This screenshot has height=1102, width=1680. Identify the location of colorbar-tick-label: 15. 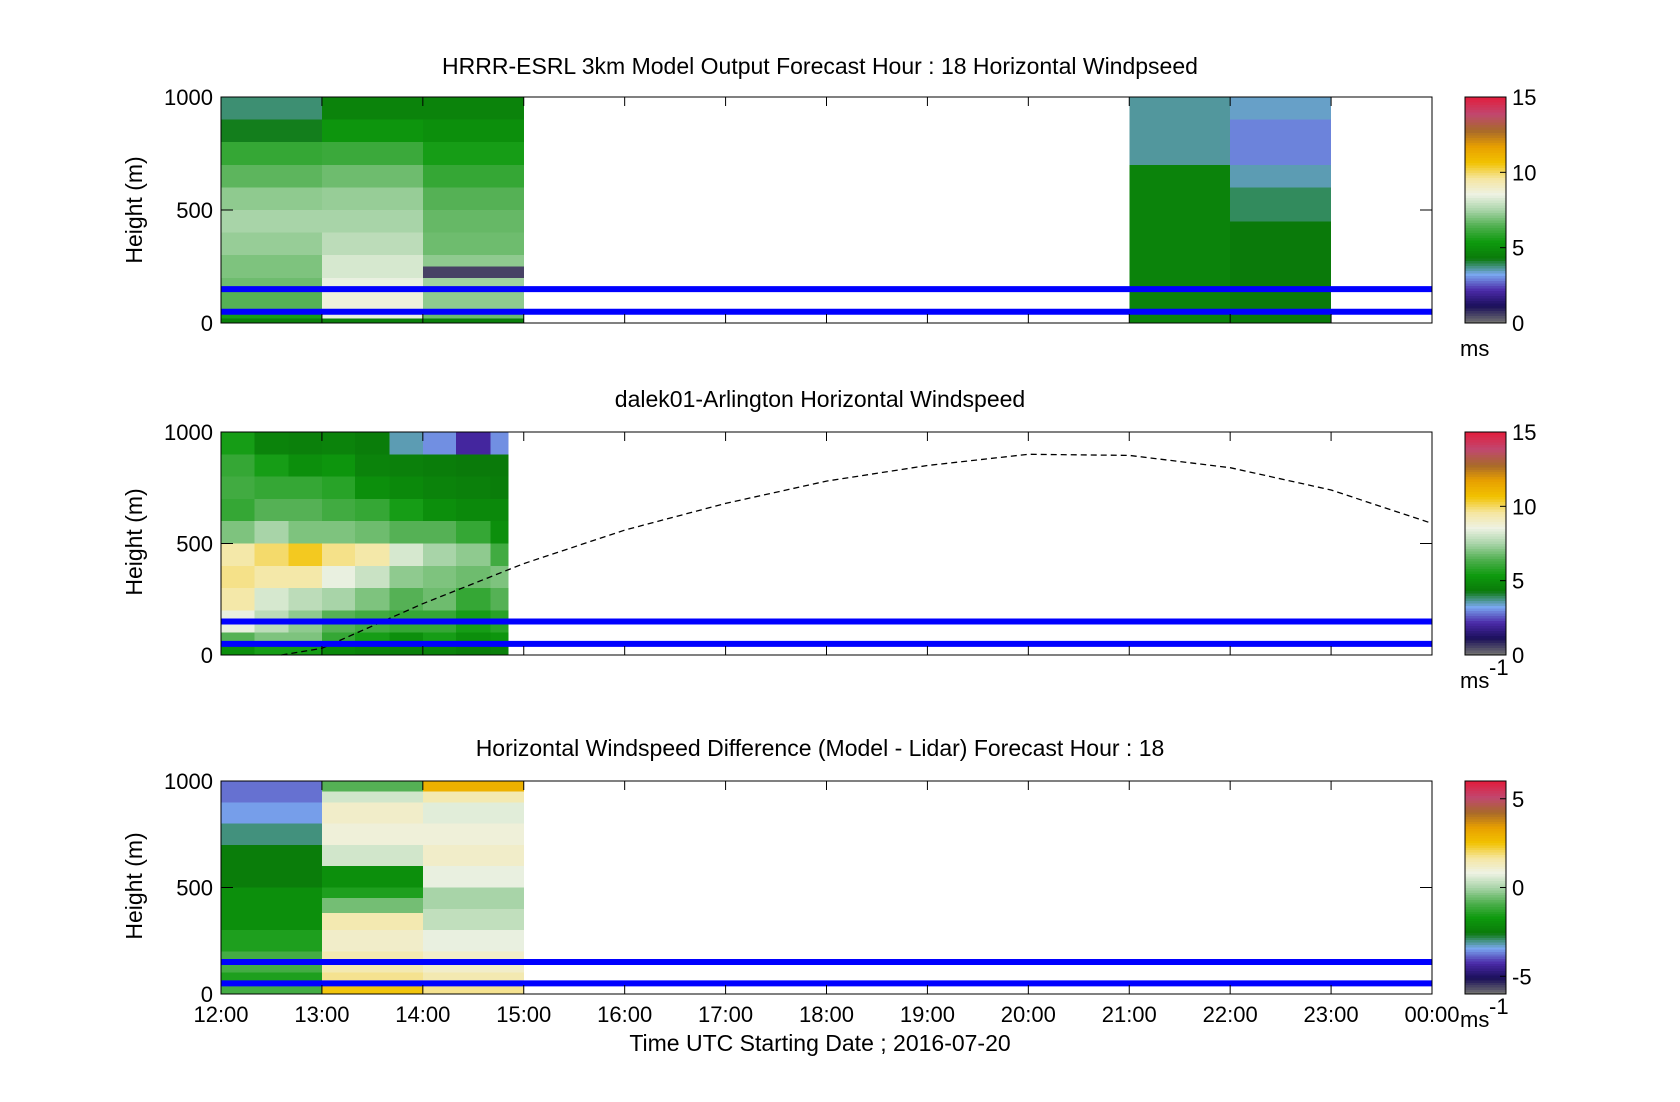
(1524, 97).